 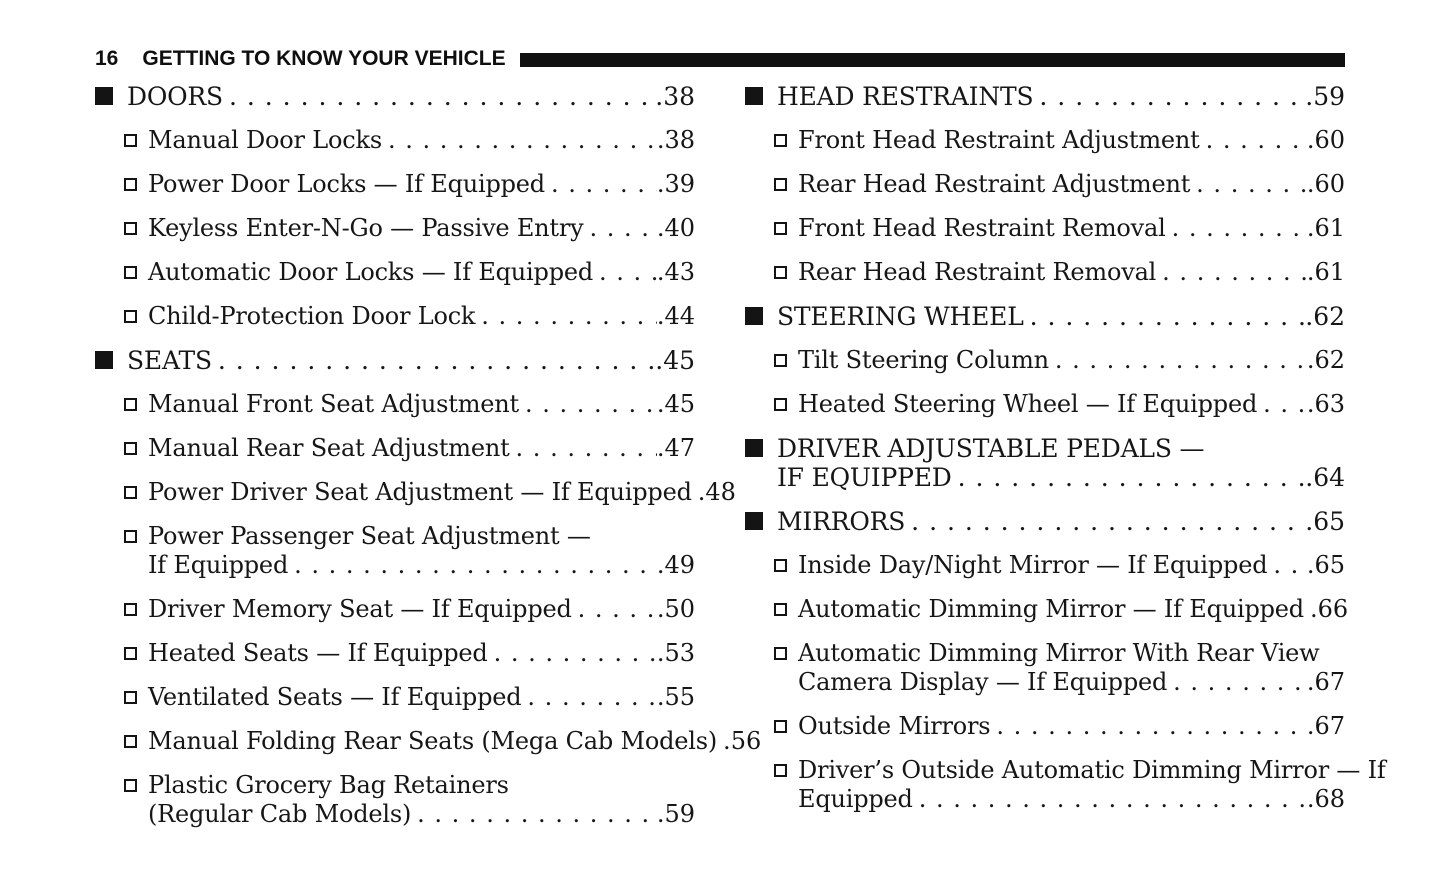 I want to click on toc-line: Power Passenger Seat Adjustment —, so click(x=421, y=536).